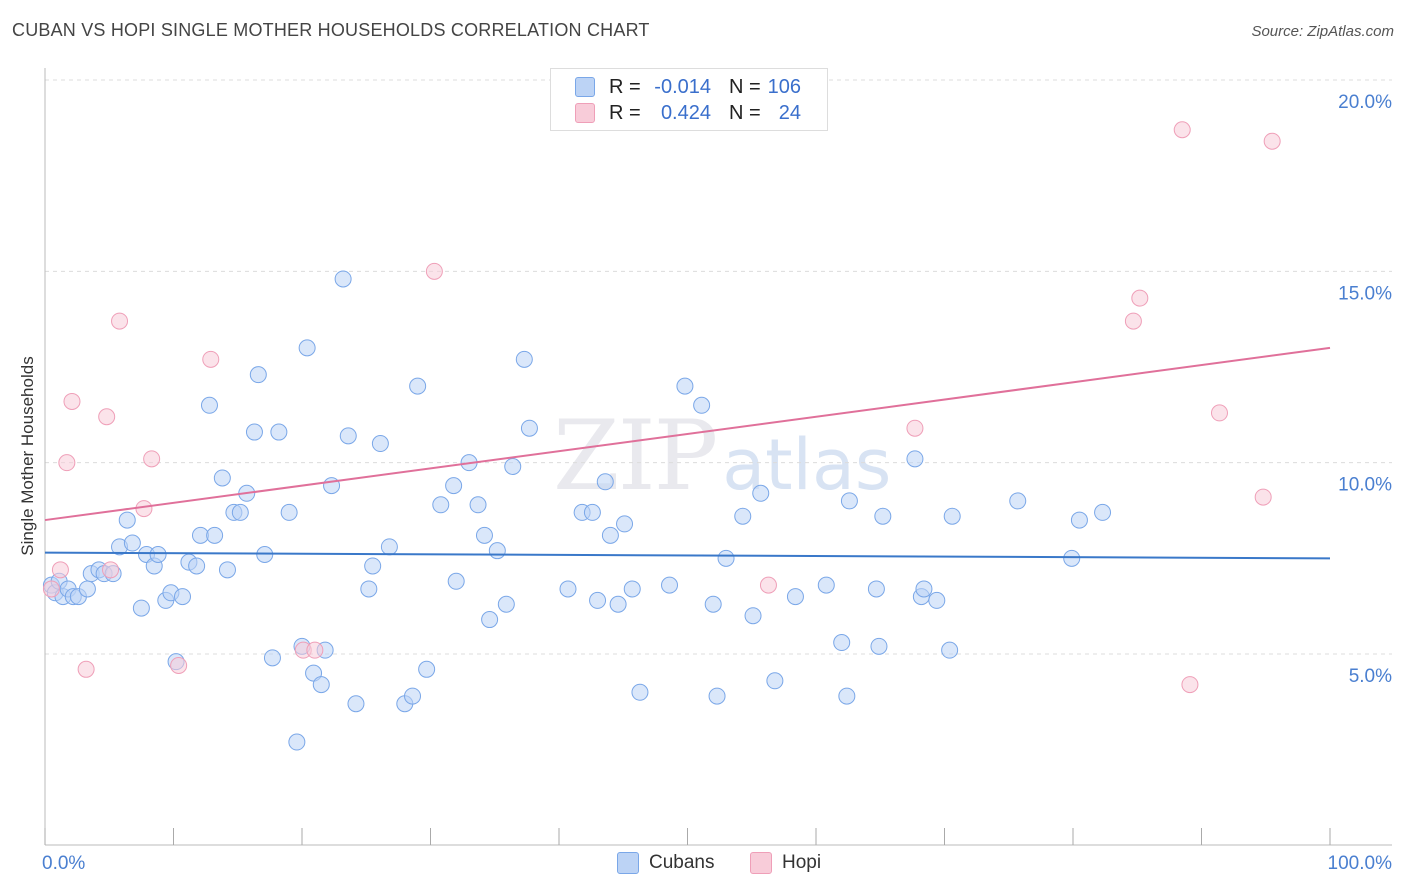 This screenshot has width=1406, height=892. Describe the element at coordinates (628, 863) in the screenshot. I see `bottom-swatch-cubans` at that location.